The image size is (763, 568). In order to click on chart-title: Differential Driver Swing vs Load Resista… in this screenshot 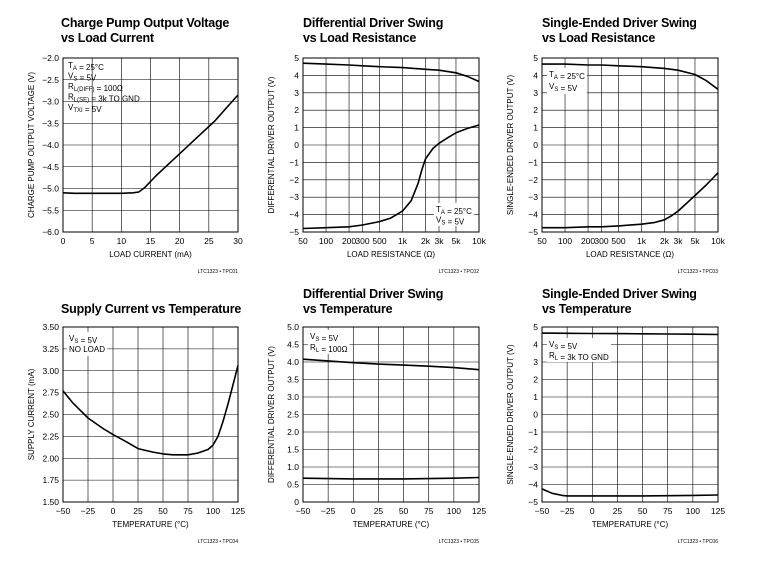, I will do `click(373, 31)`.